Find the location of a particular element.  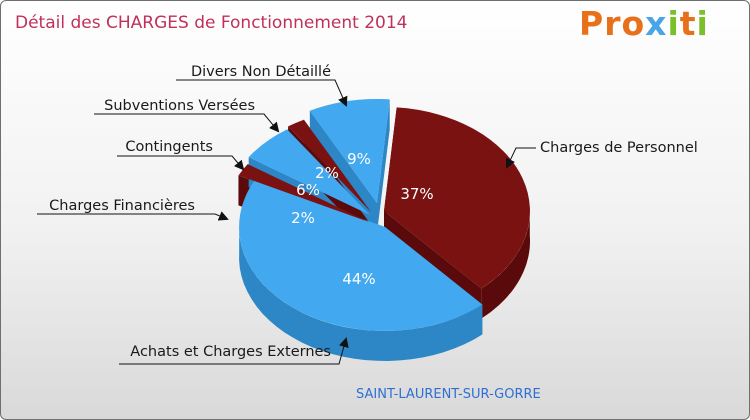

logo-letter: o is located at coordinates (633, 23).